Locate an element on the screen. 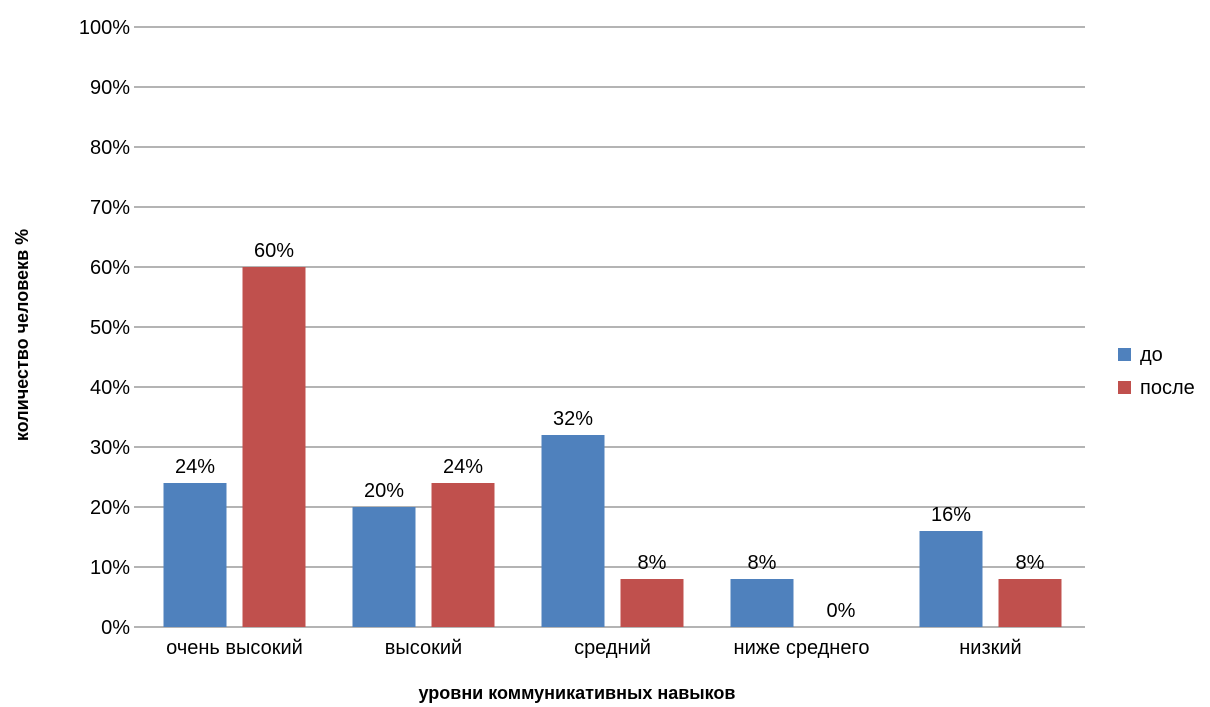 The height and width of the screenshot is (707, 1210). data-label: 32% is located at coordinates (573, 419).